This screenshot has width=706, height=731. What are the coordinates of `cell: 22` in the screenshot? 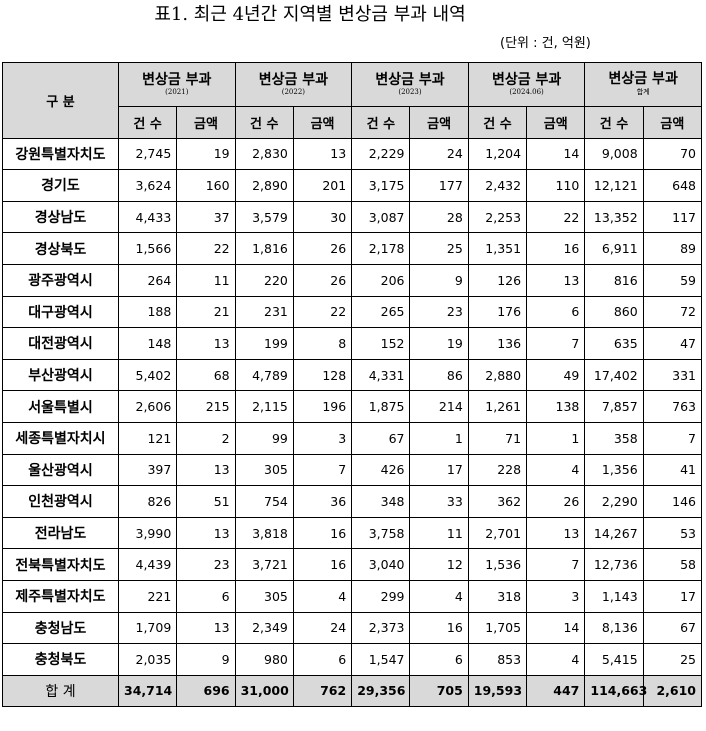 It's located at (206, 248).